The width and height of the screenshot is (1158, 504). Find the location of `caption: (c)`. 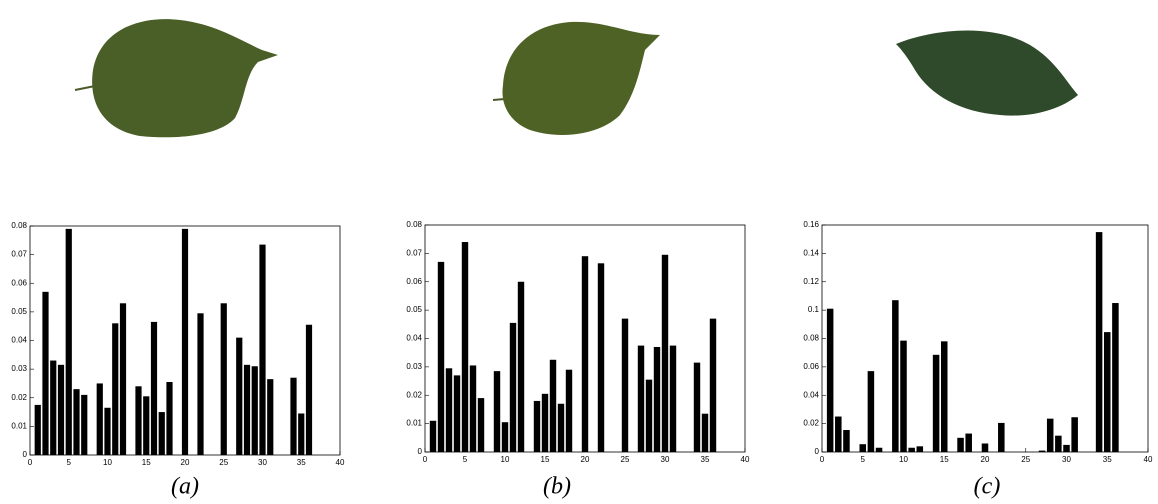

caption: (c) is located at coordinates (987, 487).